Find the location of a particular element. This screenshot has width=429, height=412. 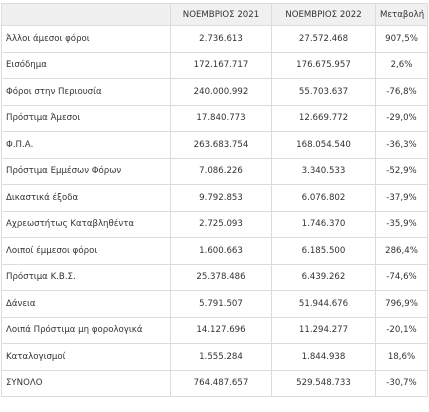

table-row: Φ.Π.Α. 263.683.754 168.054.540 -36,3% is located at coordinates (214, 145).